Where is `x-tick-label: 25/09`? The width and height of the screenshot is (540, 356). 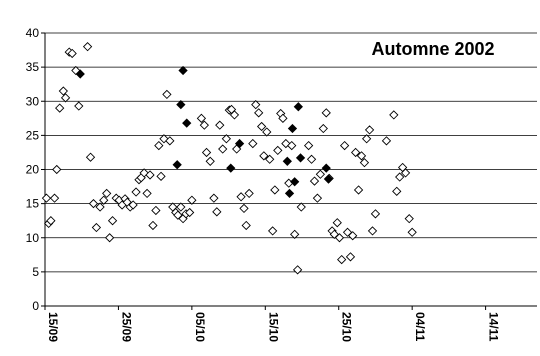
x-tick-label: 25/09 is located at coordinates (126, 327).